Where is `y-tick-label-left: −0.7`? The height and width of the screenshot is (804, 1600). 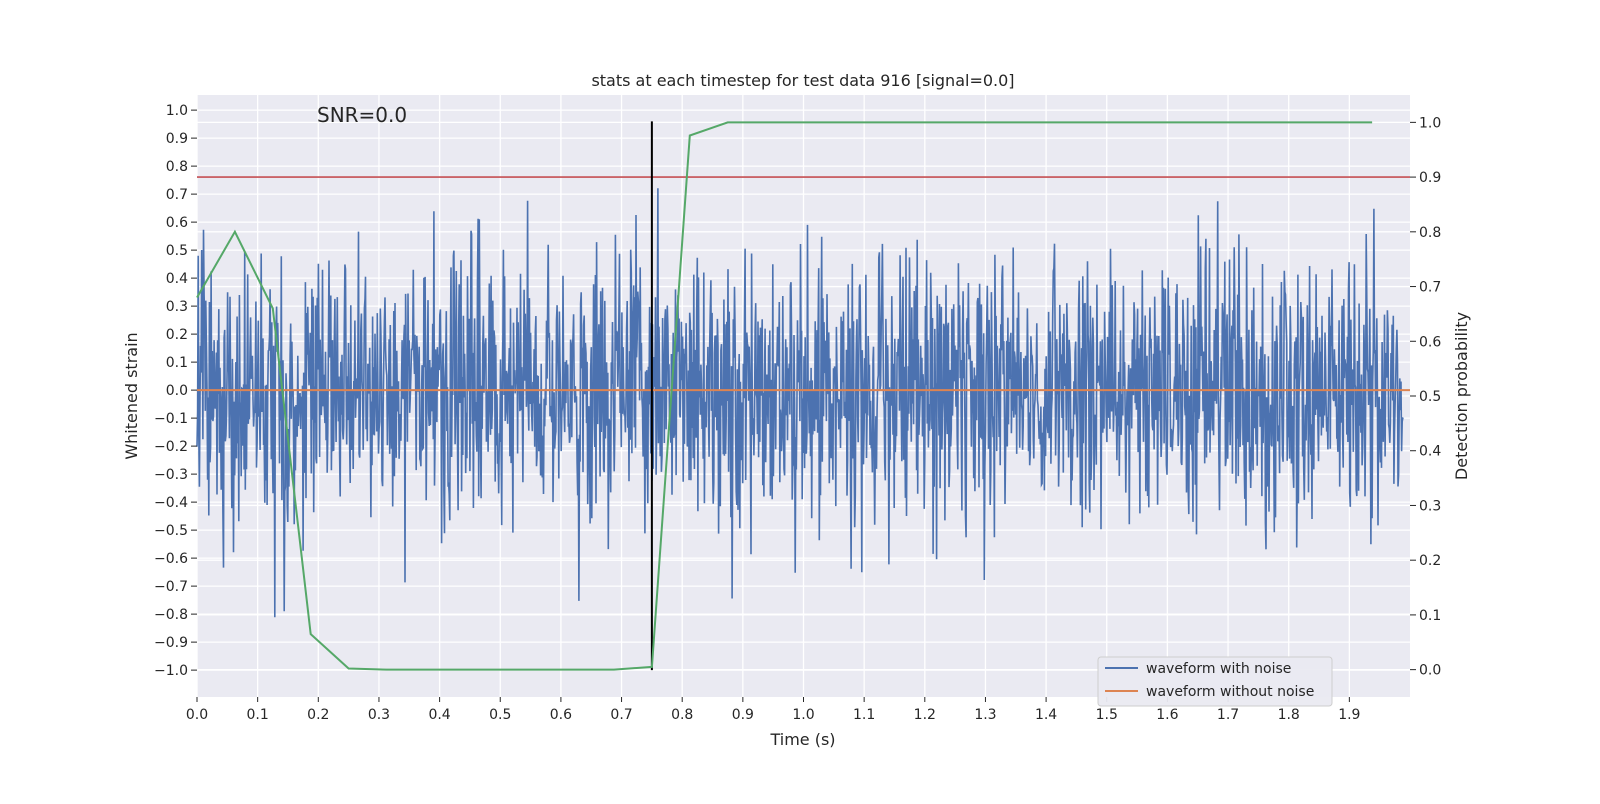
y-tick-label-left: −0.7 is located at coordinates (171, 587).